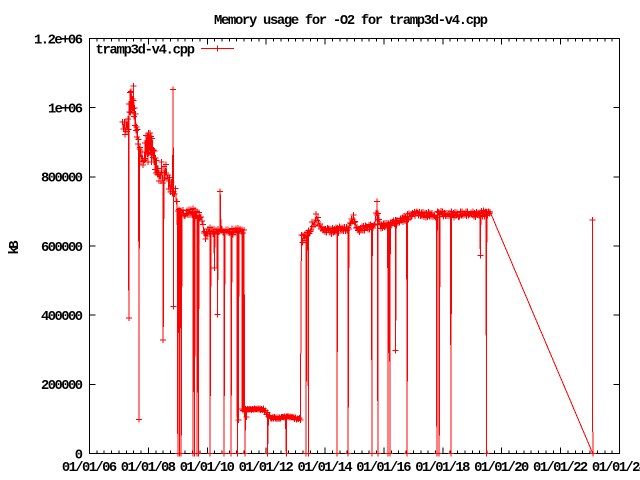 Image resolution: width=640 pixels, height=480 pixels. I want to click on svg-text: 400000, so click(62, 317).